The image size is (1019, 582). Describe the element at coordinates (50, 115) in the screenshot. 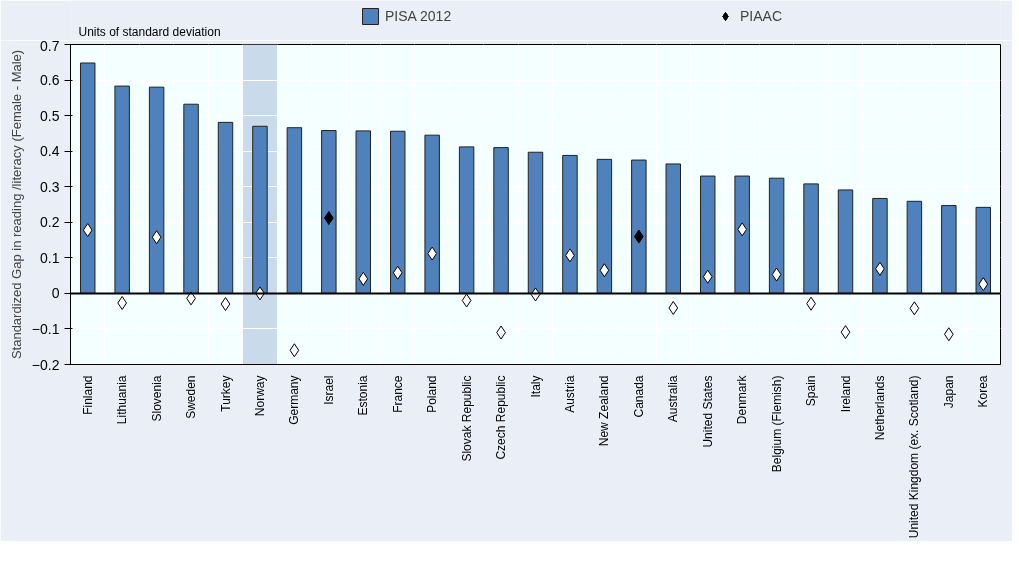

I see `y-tick-label: 0.5` at that location.